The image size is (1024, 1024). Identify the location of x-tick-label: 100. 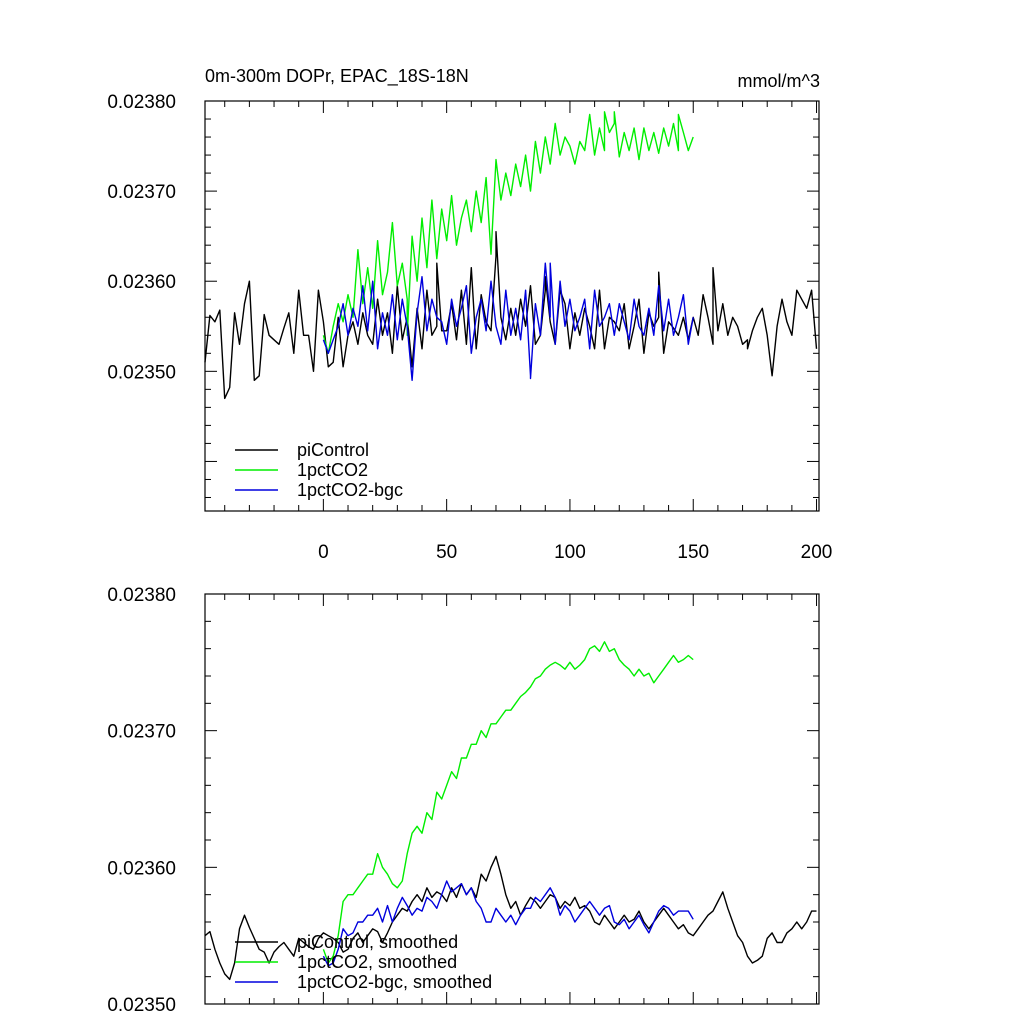
(570, 552).